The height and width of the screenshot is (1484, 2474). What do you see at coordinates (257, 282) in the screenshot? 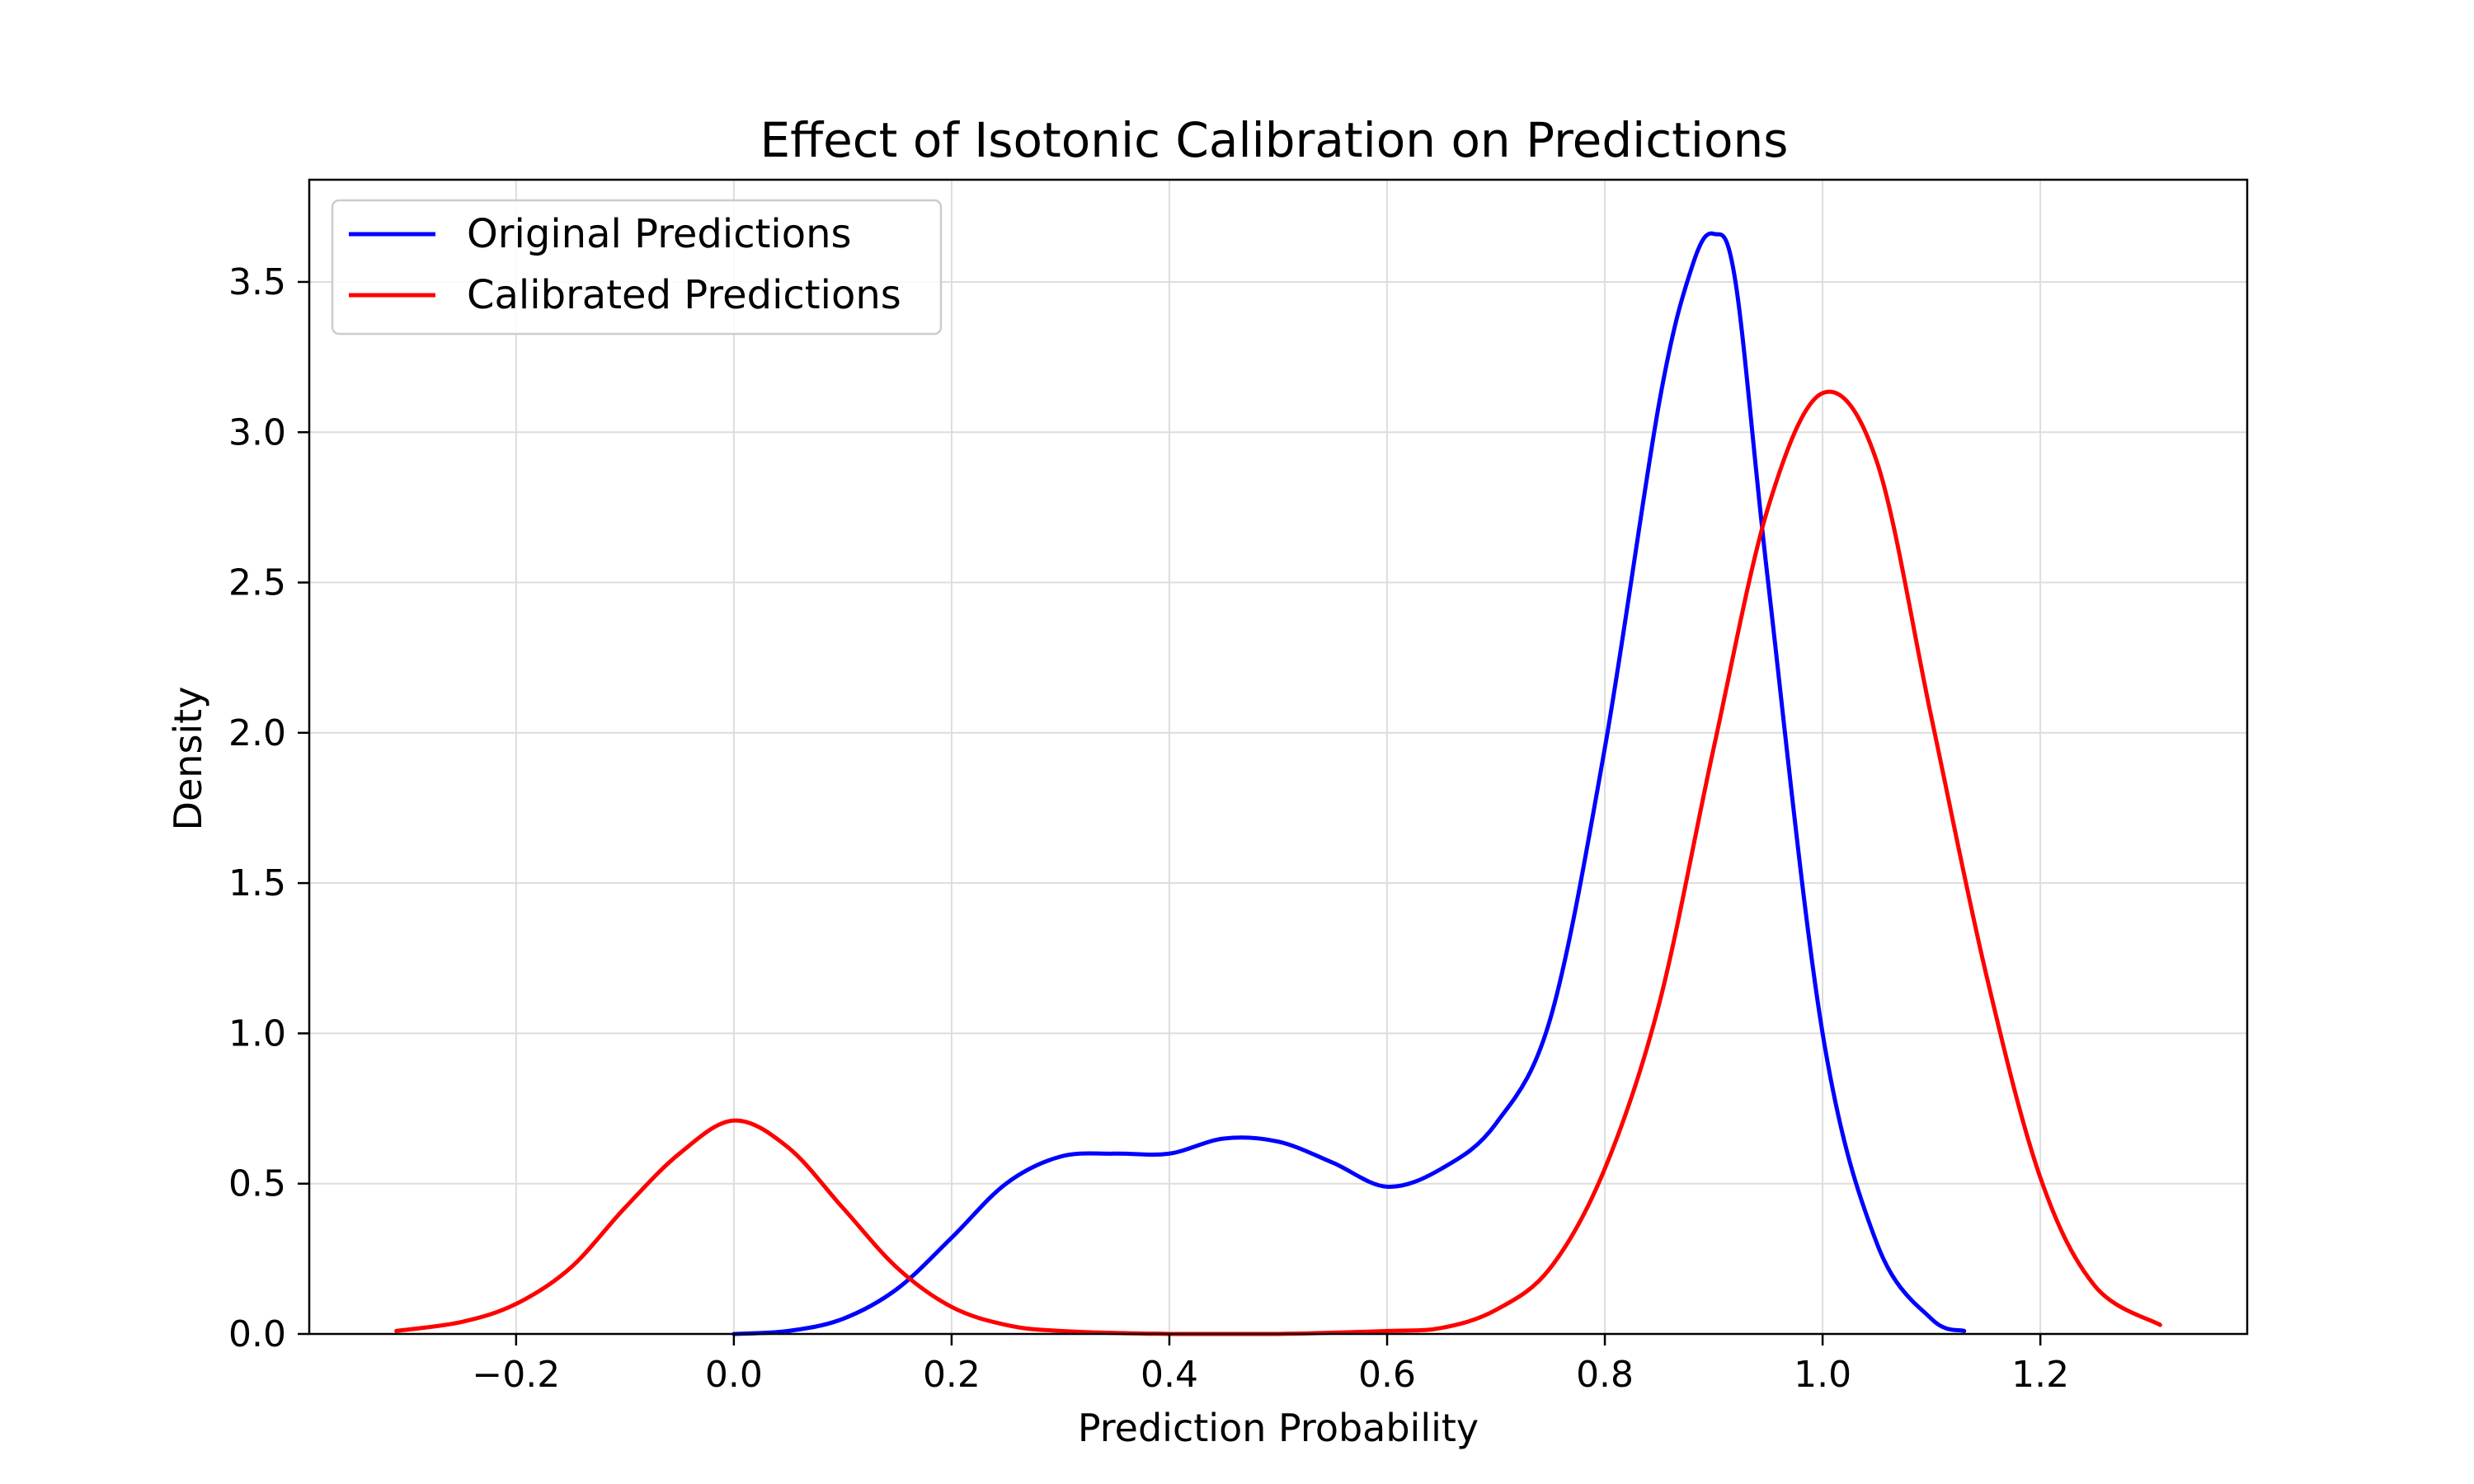
I see `y-tick-label: 3.5` at bounding box center [257, 282].